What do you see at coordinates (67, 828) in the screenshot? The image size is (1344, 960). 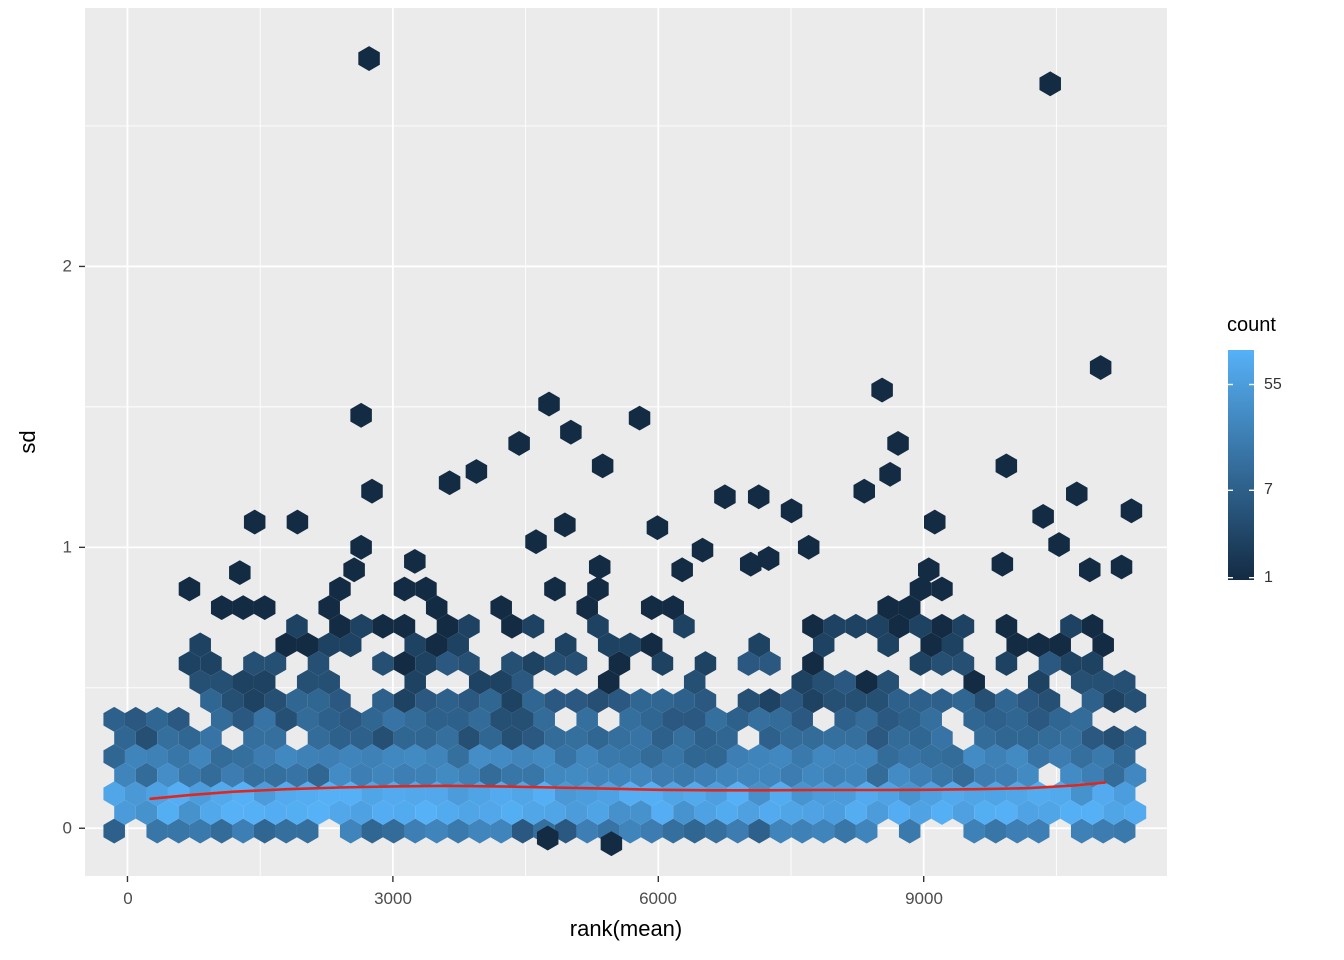 I see `y-tick-label-0: 0` at bounding box center [67, 828].